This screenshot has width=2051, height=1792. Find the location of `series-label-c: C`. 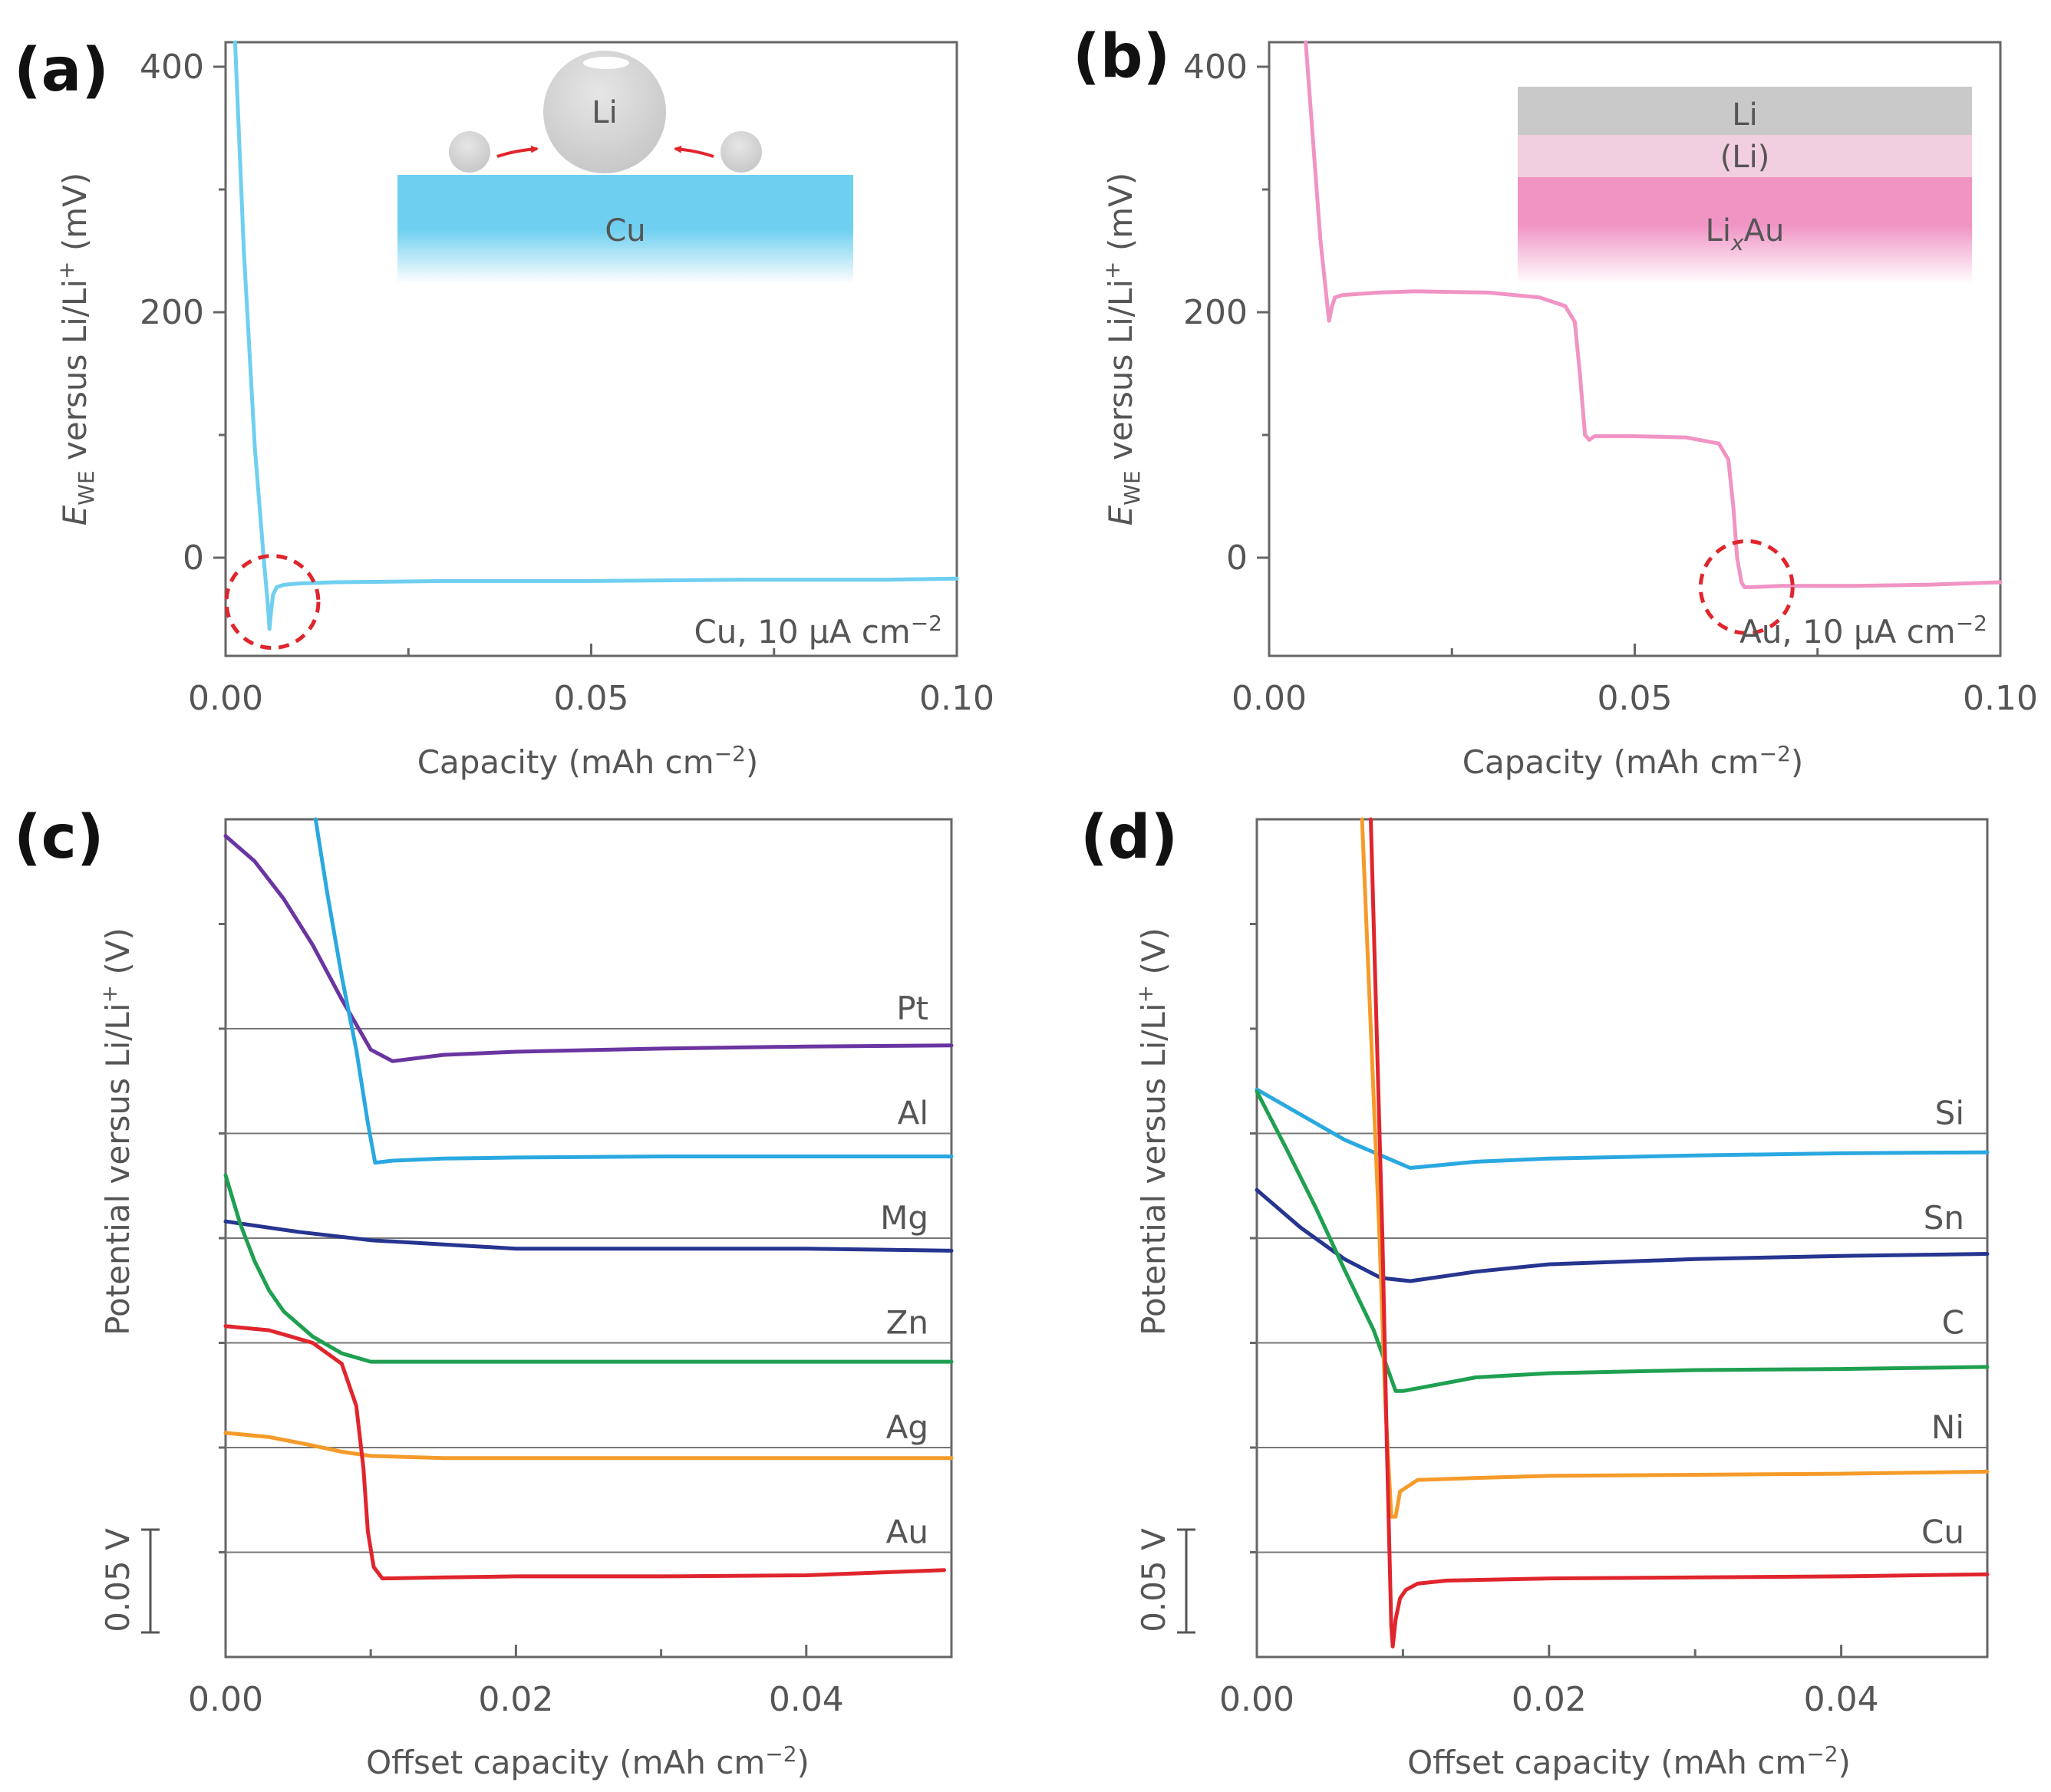

series-label-c: C is located at coordinates (1953, 1323).